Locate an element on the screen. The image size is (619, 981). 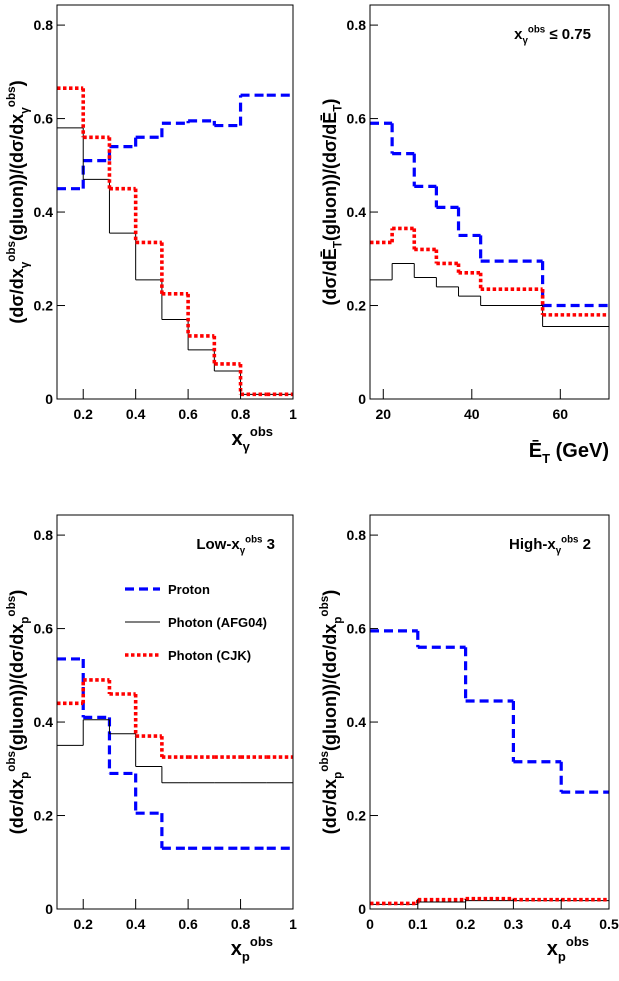
y-axis-label-part: (dσ/dĒ is located at coordinates (330, 276).